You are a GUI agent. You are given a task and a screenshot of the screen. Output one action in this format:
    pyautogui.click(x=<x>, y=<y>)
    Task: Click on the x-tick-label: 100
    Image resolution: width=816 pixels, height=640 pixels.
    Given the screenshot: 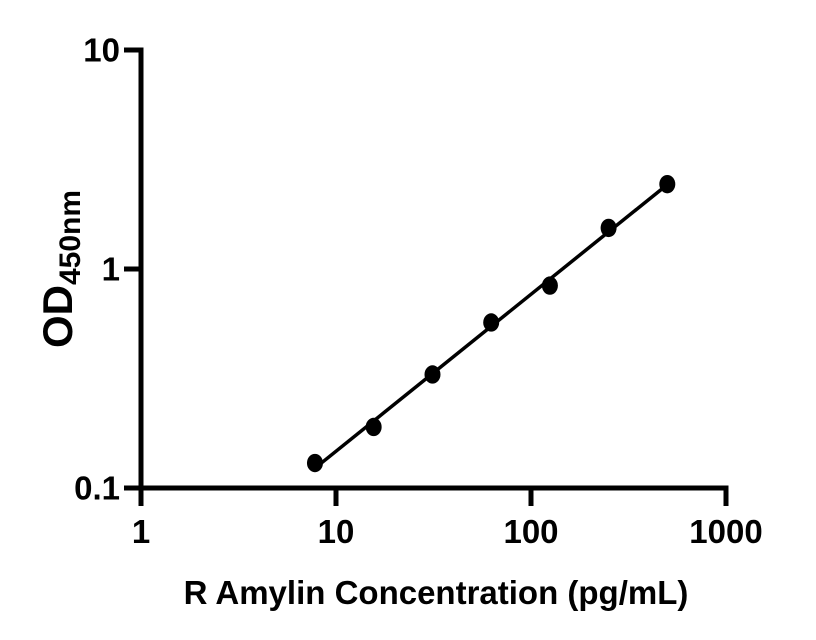 What is the action you would take?
    pyautogui.click(x=530, y=531)
    